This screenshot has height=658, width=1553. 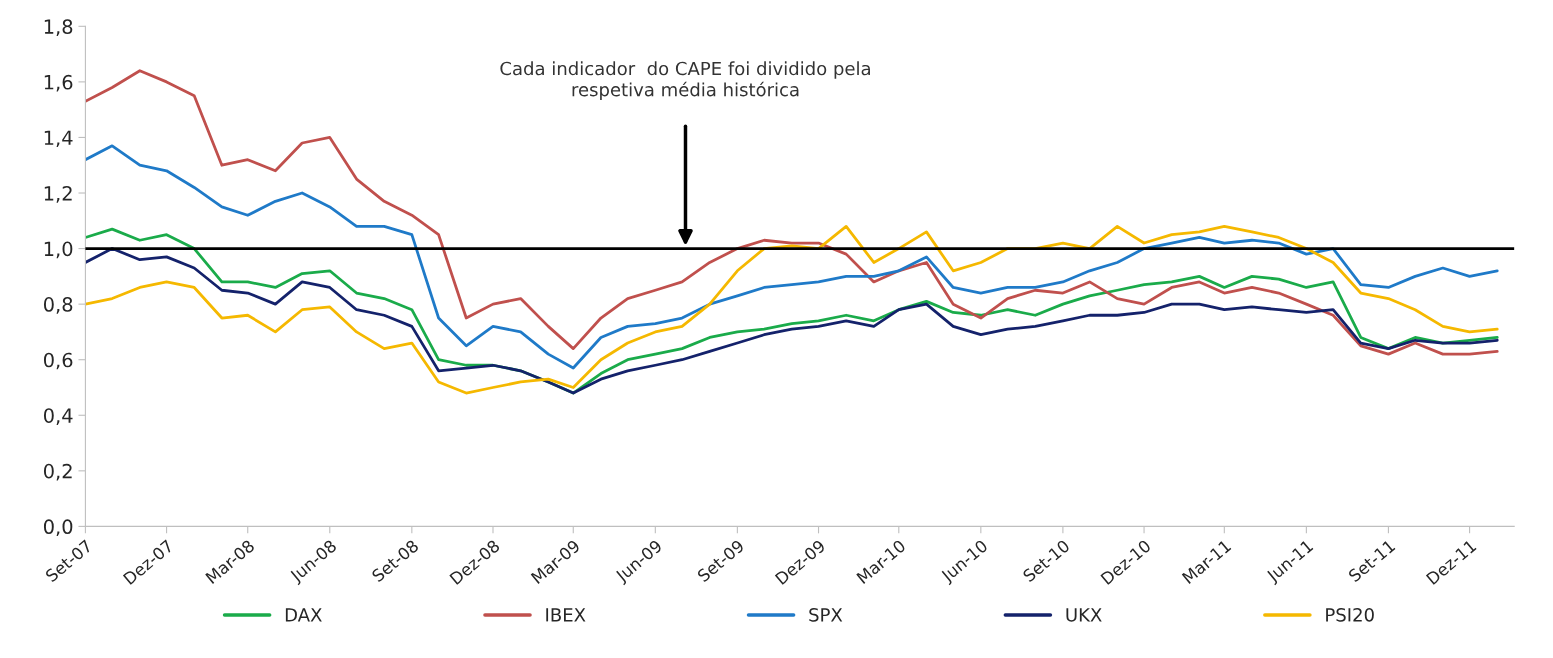 What do you see at coordinates (58, 250) in the screenshot?
I see `y-tick-label: 1,0` at bounding box center [58, 250].